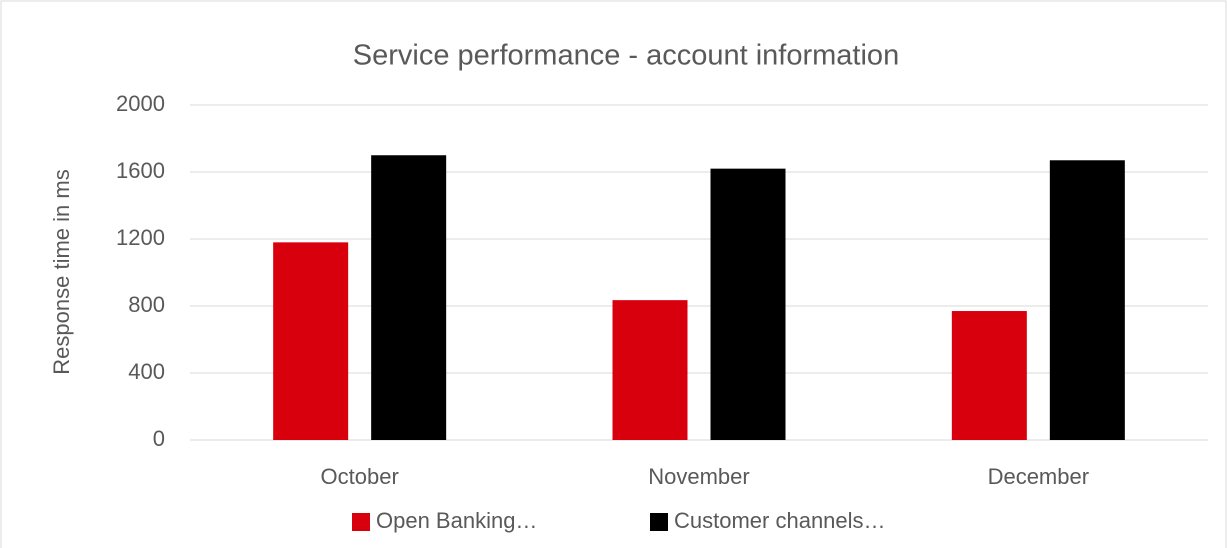 The width and height of the screenshot is (1227, 548). Describe the element at coordinates (1038, 476) in the screenshot. I see `x-tick-label: December` at that location.